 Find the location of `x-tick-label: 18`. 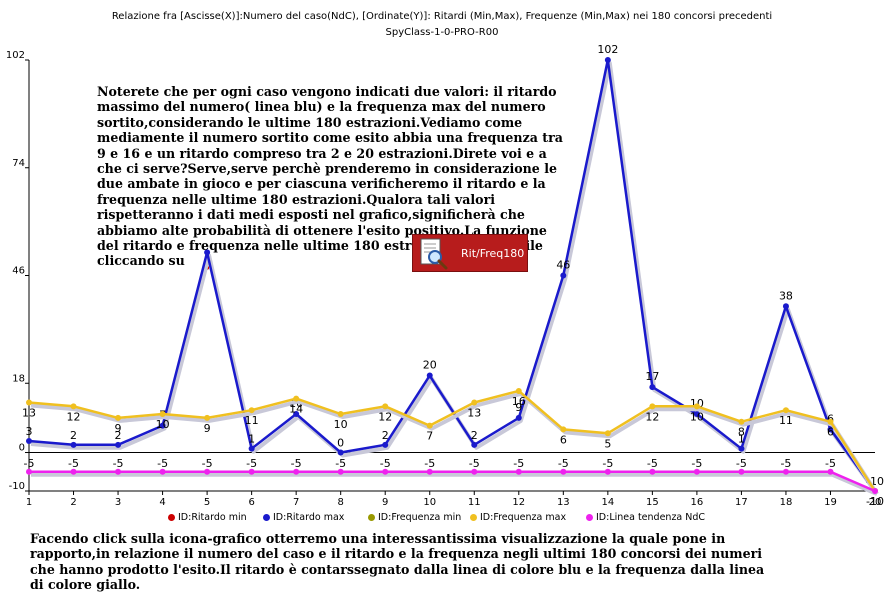

x-tick-label: 18 is located at coordinates (786, 502).